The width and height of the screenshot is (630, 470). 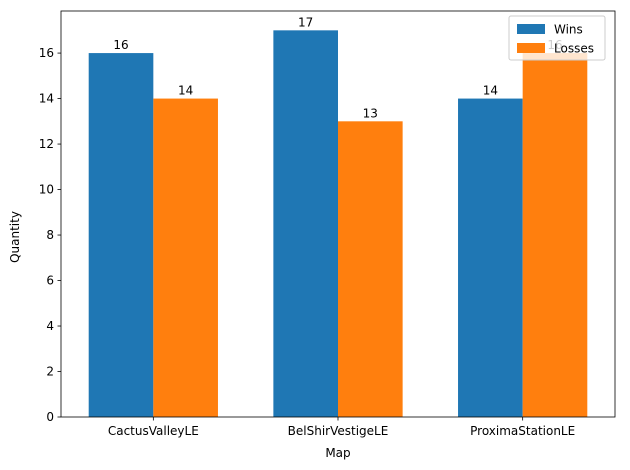 I want to click on y-tick-label: 14, so click(x=46, y=99).